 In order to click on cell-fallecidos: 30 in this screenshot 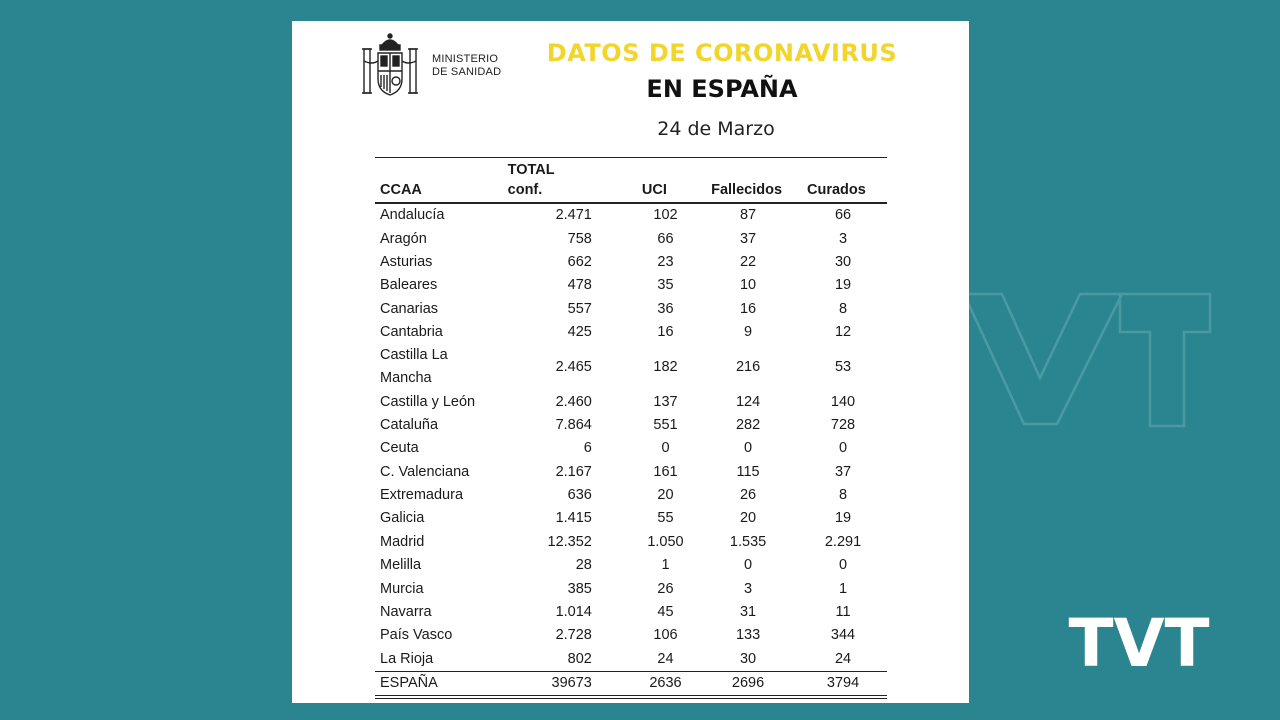, I will do `click(748, 658)`.